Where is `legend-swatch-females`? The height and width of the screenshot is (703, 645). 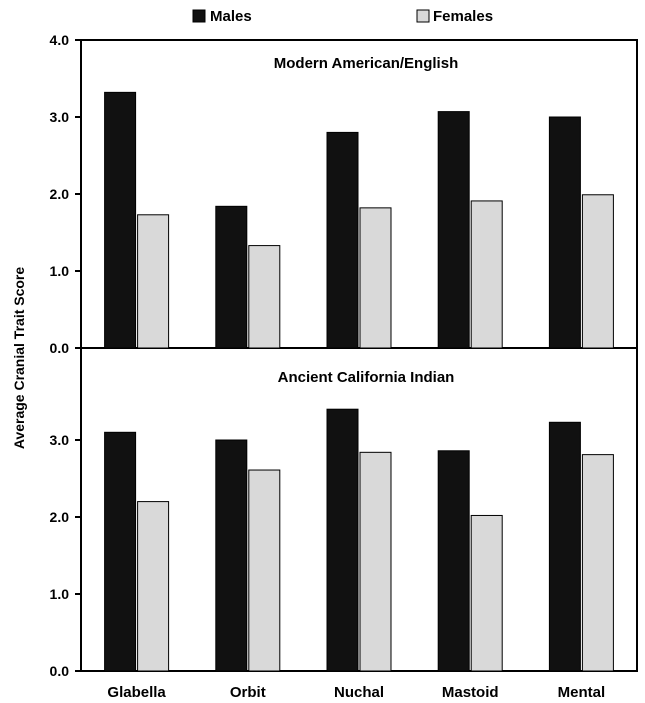 legend-swatch-females is located at coordinates (423, 16).